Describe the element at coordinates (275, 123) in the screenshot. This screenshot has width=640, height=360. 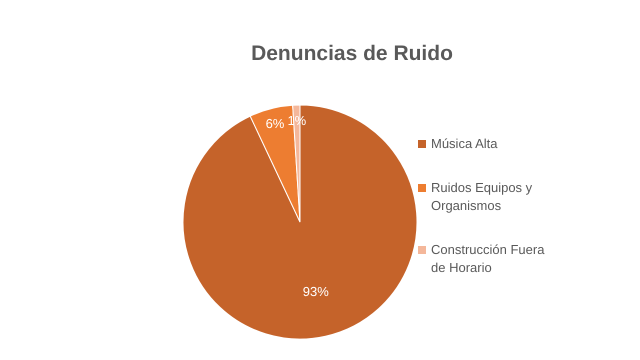
I see `data-label: 6%` at that location.